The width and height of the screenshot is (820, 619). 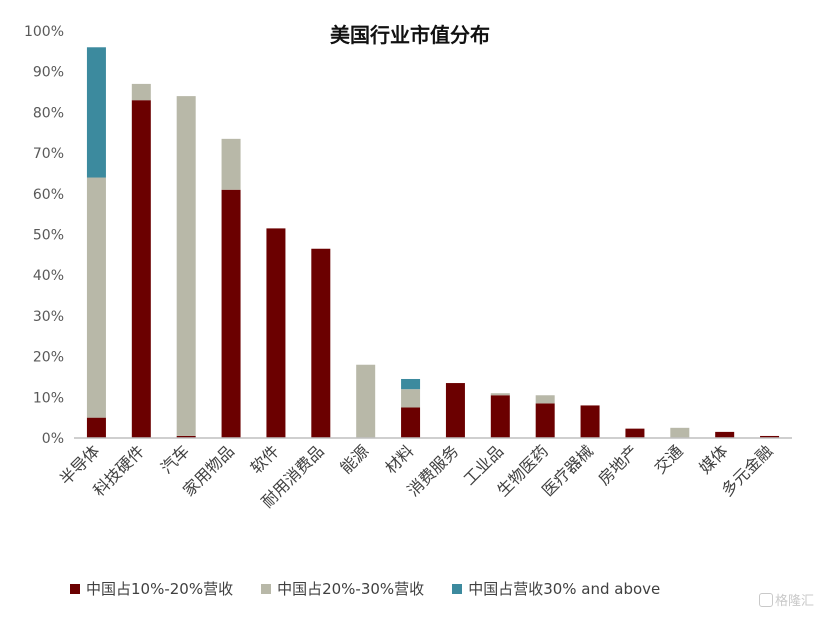 I want to click on legend-item-30-plus: 中国占营收30% and above, so click(x=556, y=588).